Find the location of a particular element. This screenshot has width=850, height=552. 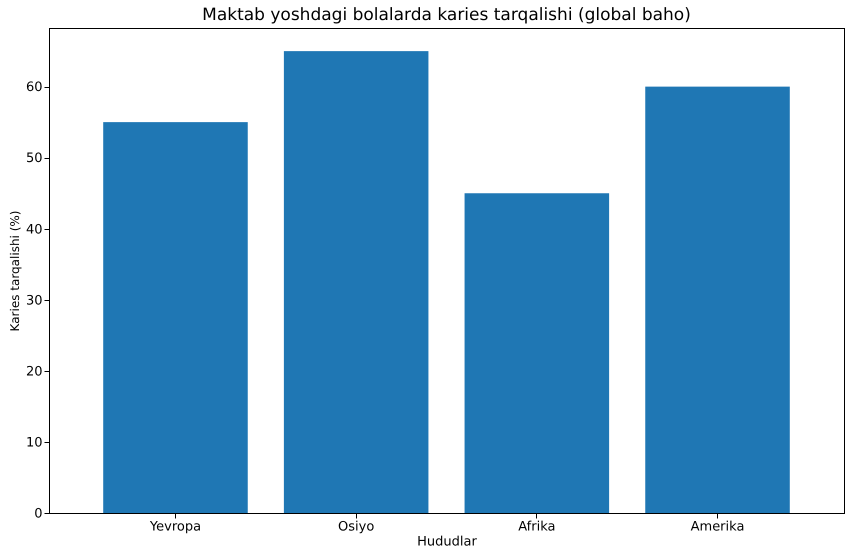

y-axis-title: Karies tarqalishi (%) is located at coordinates (15, 271).